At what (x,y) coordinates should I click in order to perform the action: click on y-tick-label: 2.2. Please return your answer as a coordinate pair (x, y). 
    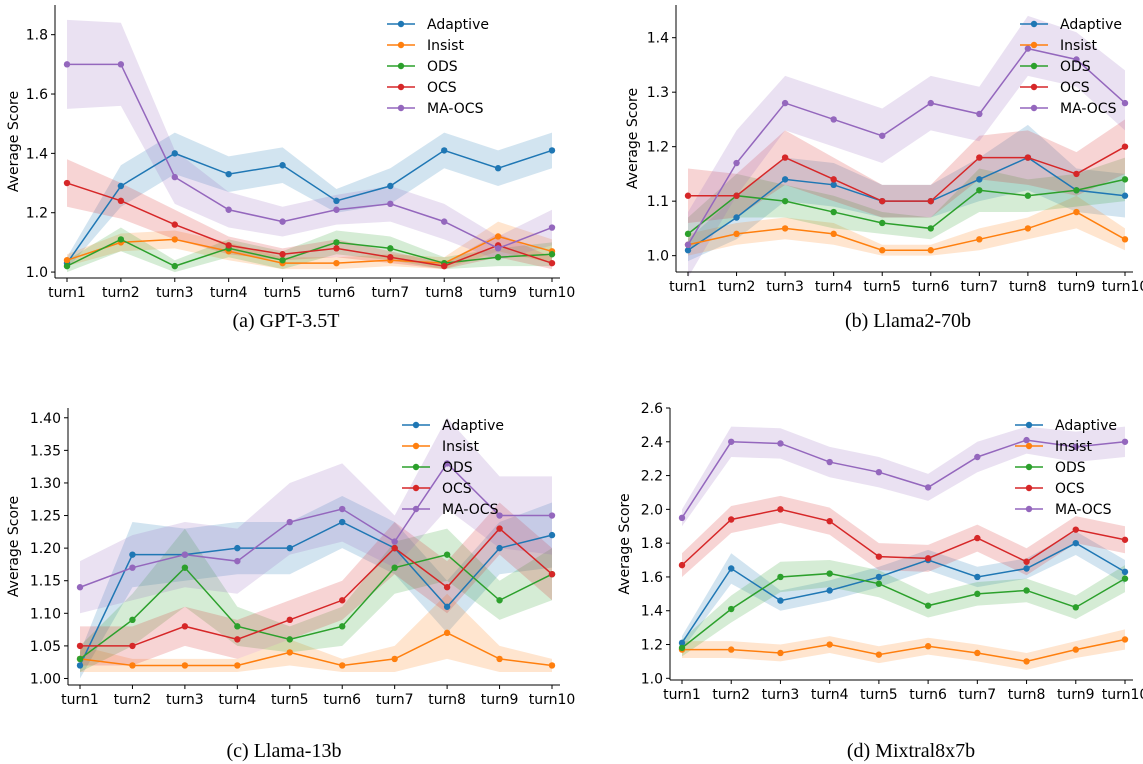
    Looking at the image, I should click on (652, 477).